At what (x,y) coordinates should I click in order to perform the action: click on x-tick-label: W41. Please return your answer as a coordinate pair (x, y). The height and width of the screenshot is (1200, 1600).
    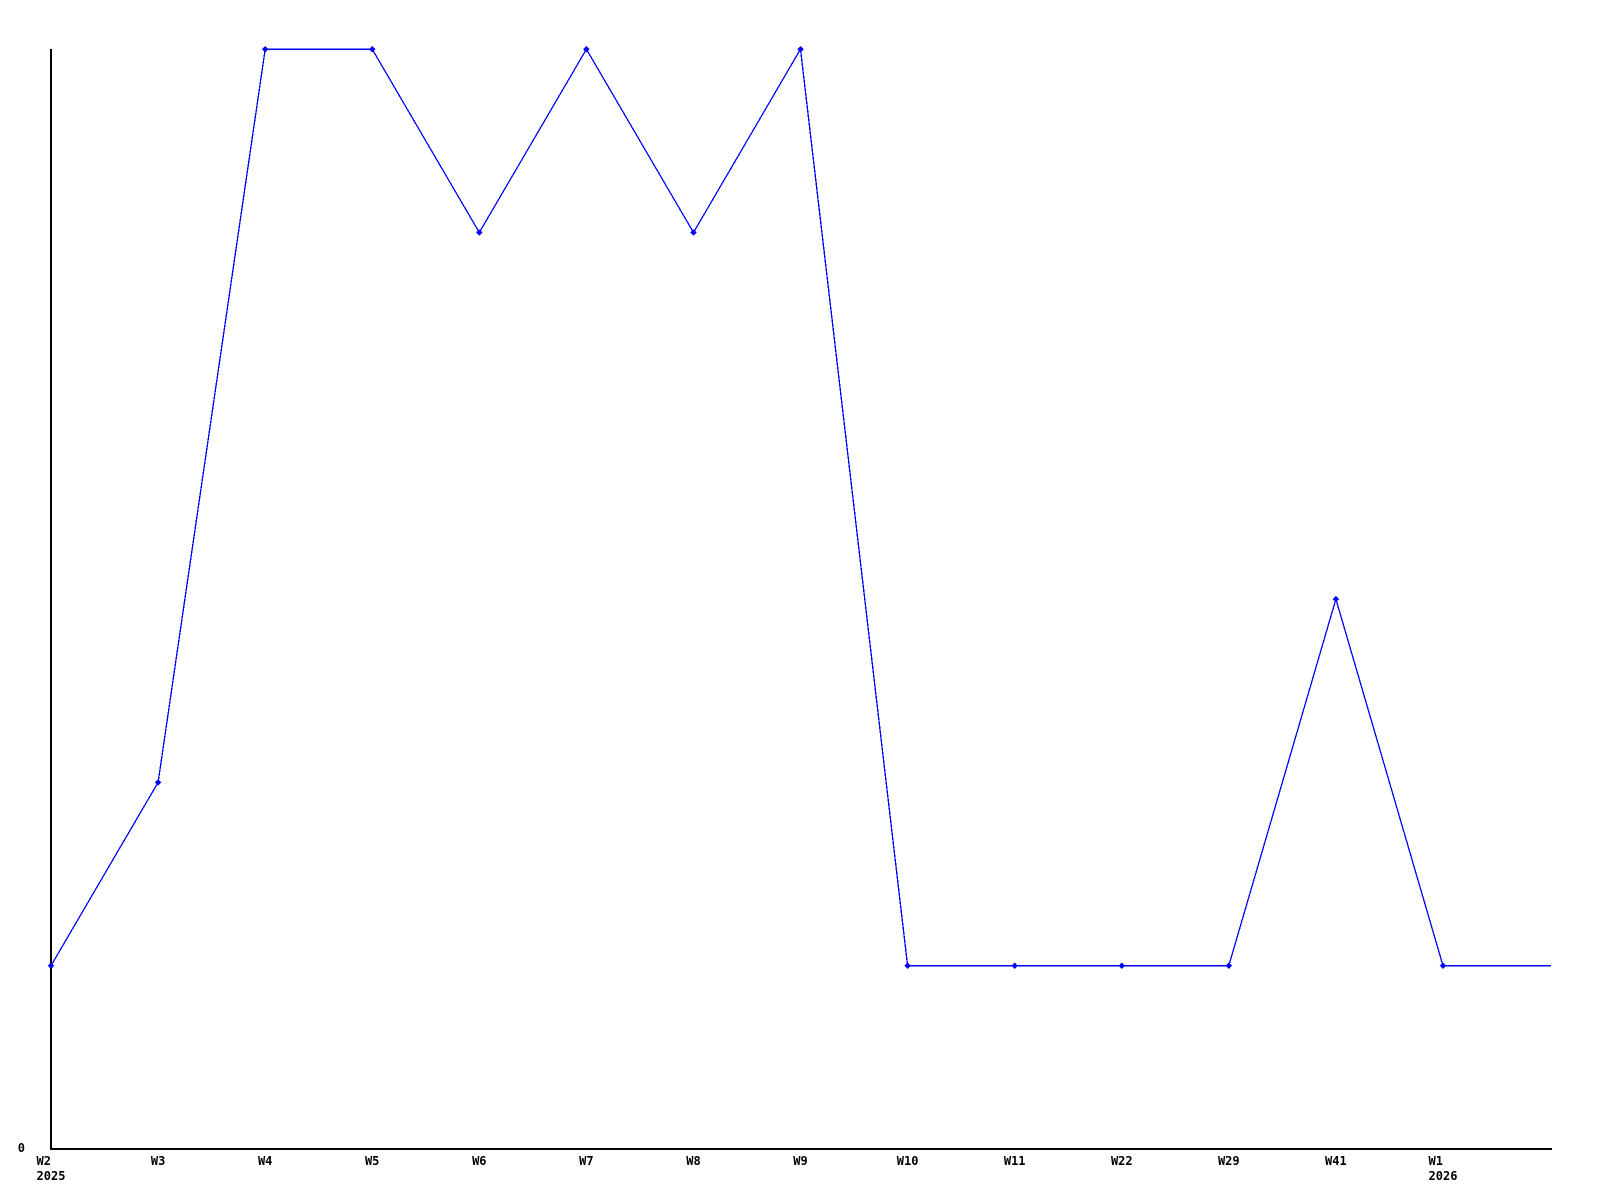
    Looking at the image, I should click on (1336, 1161).